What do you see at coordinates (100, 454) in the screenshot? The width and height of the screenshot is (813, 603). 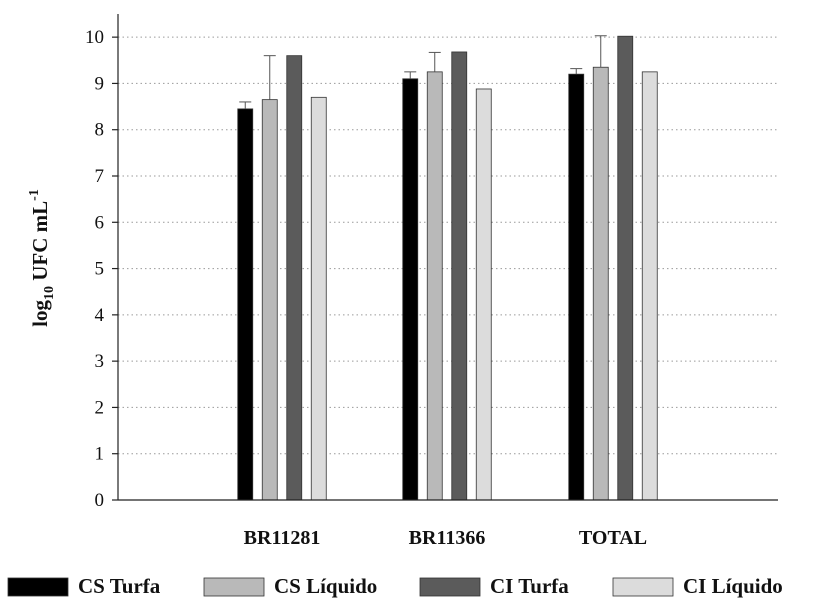 I see `y-tick-label: 1` at bounding box center [100, 454].